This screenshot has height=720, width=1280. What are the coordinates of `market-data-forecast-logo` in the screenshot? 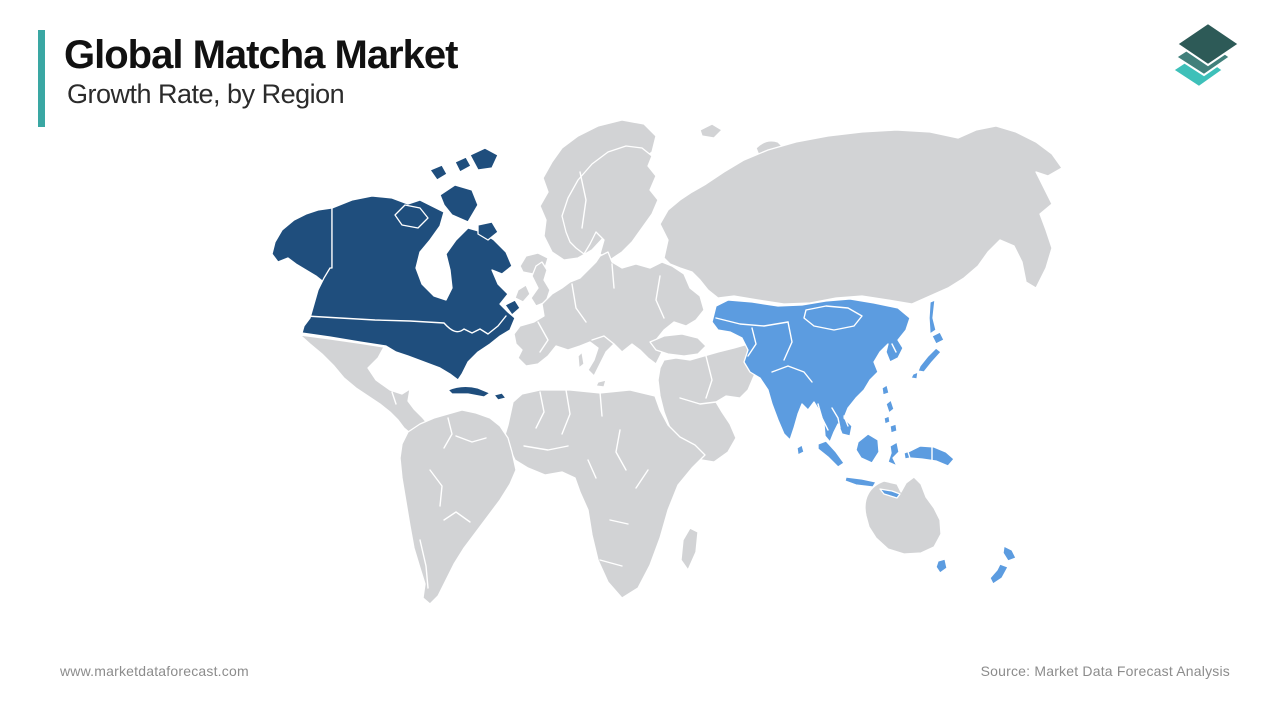 It's located at (1206, 55).